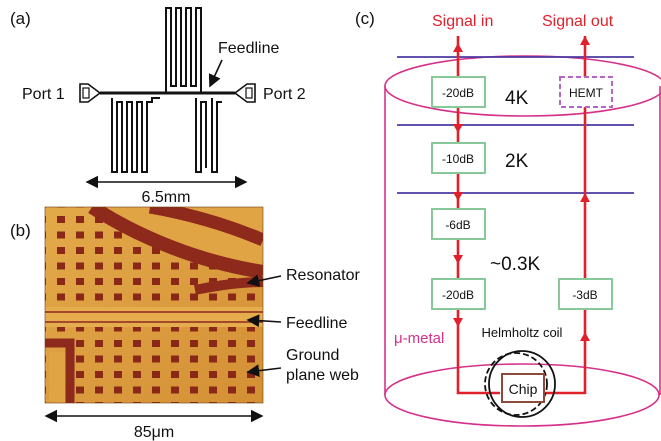 Image resolution: width=661 pixels, height=441 pixels. Describe the element at coordinates (166, 197) in the screenshot. I see `scale-label-a: 6.5mm` at that location.